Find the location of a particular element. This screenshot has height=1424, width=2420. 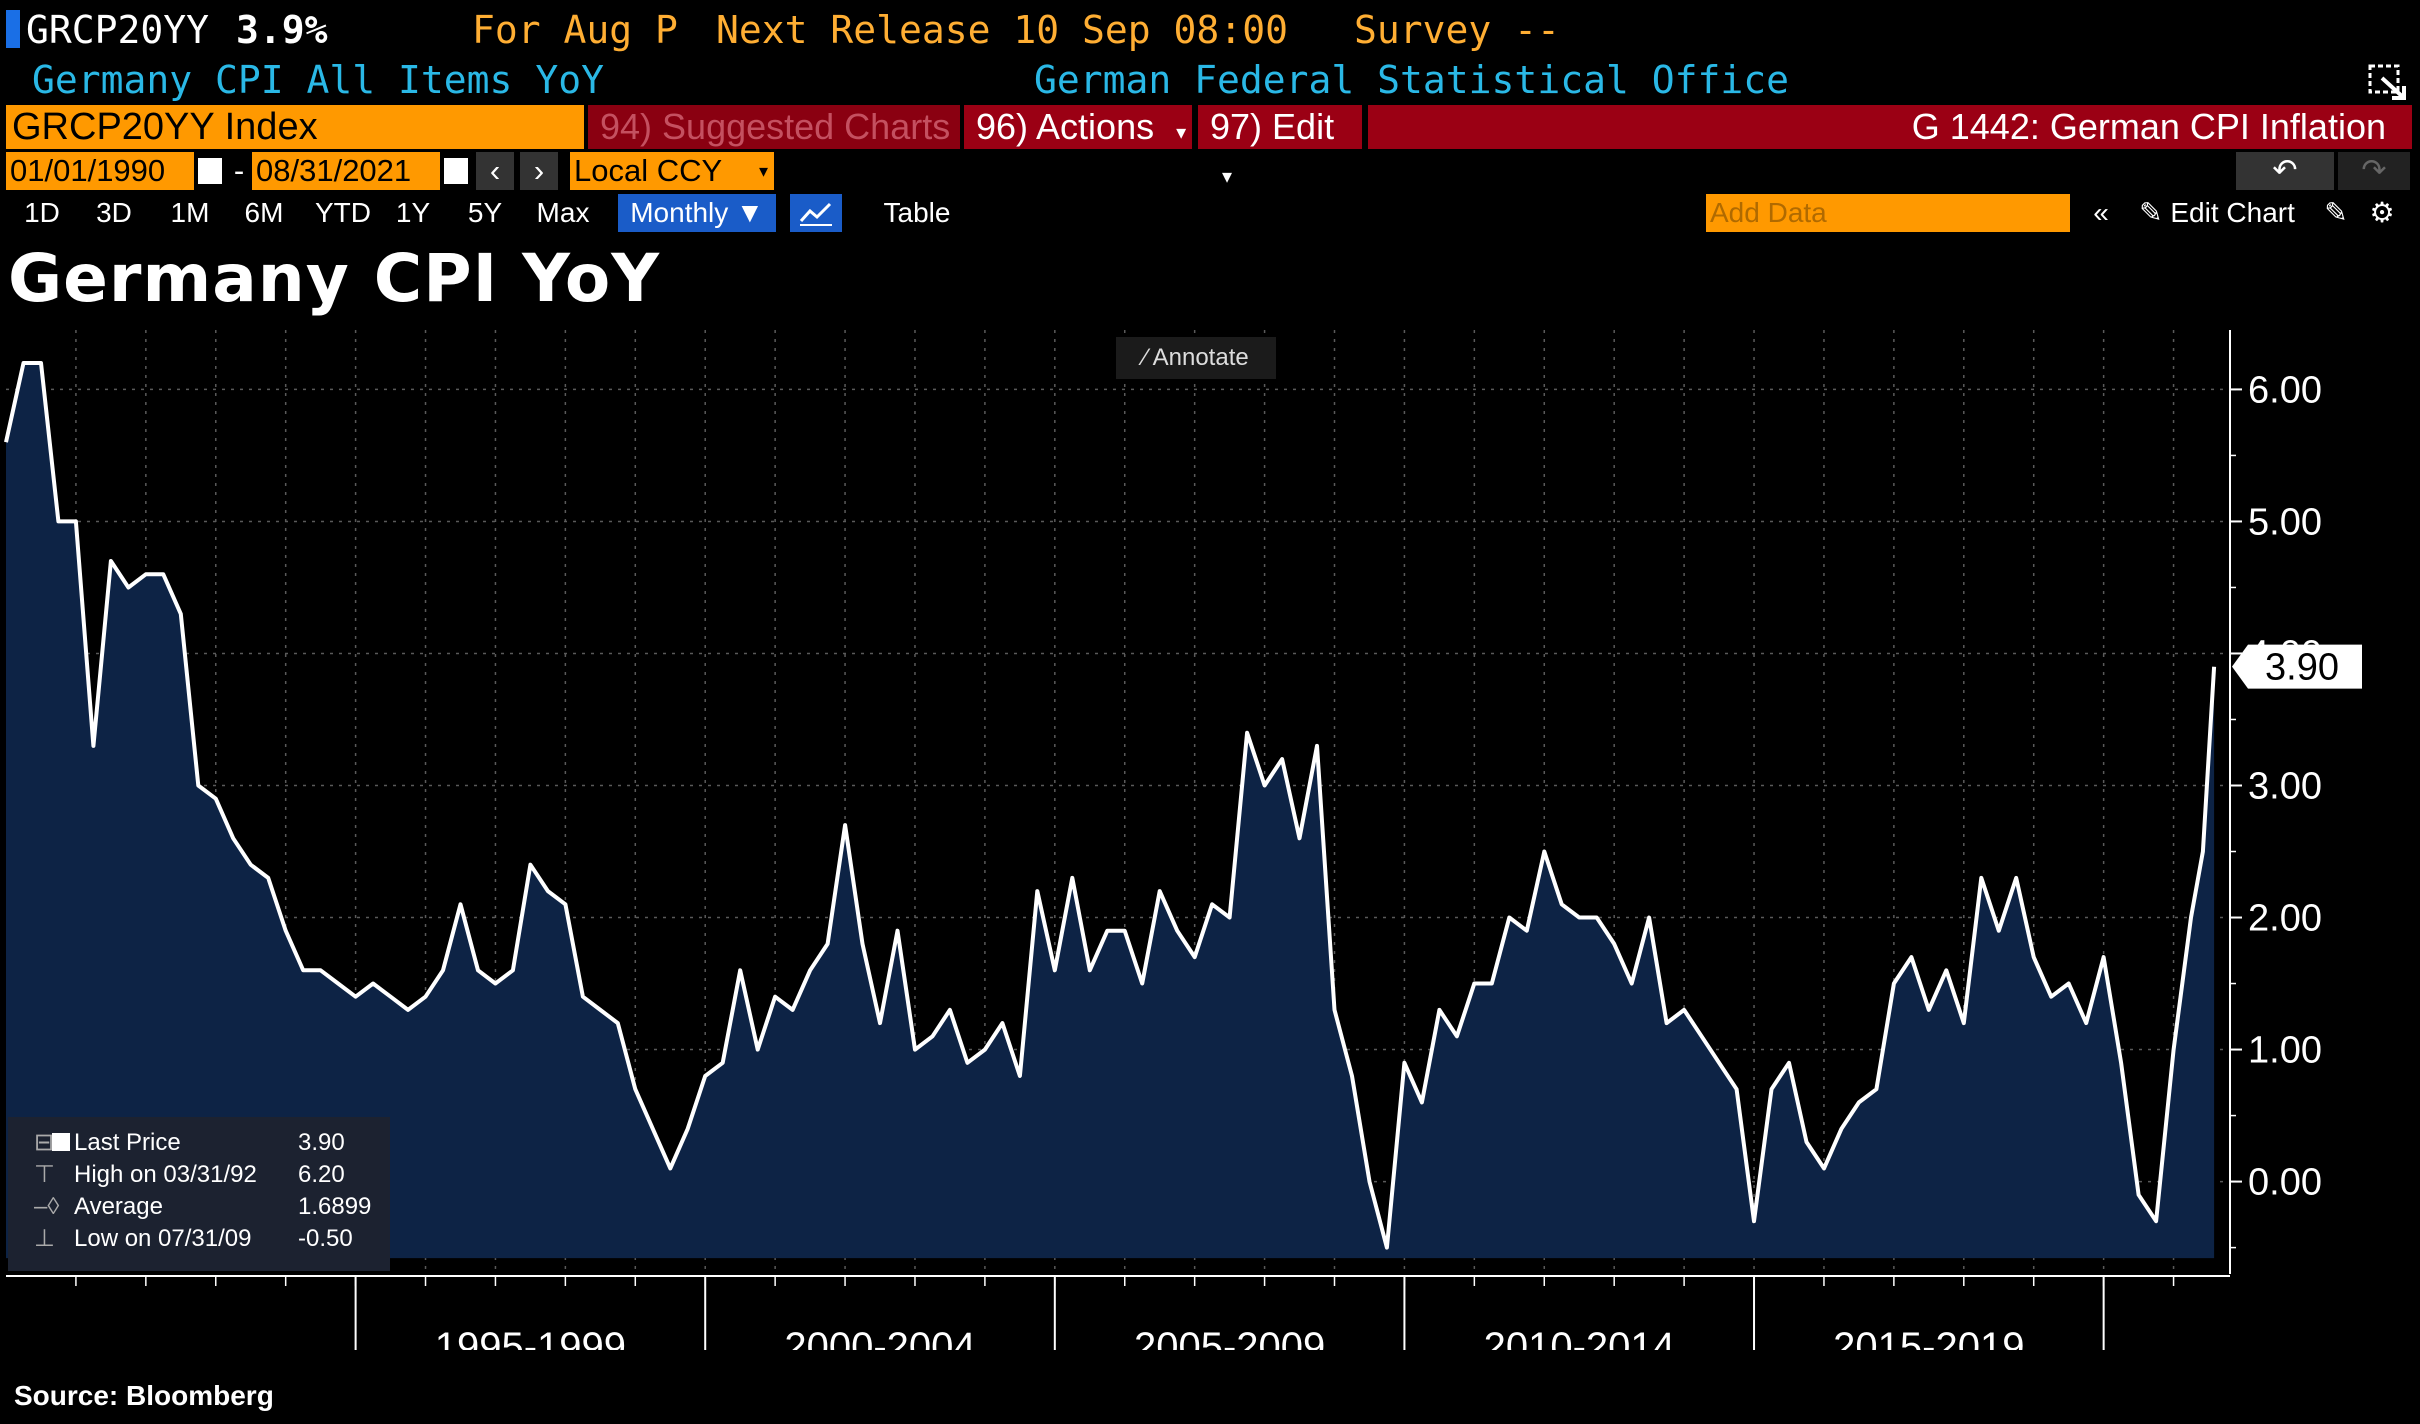

frequency-label: Monthly is located at coordinates (679, 212).